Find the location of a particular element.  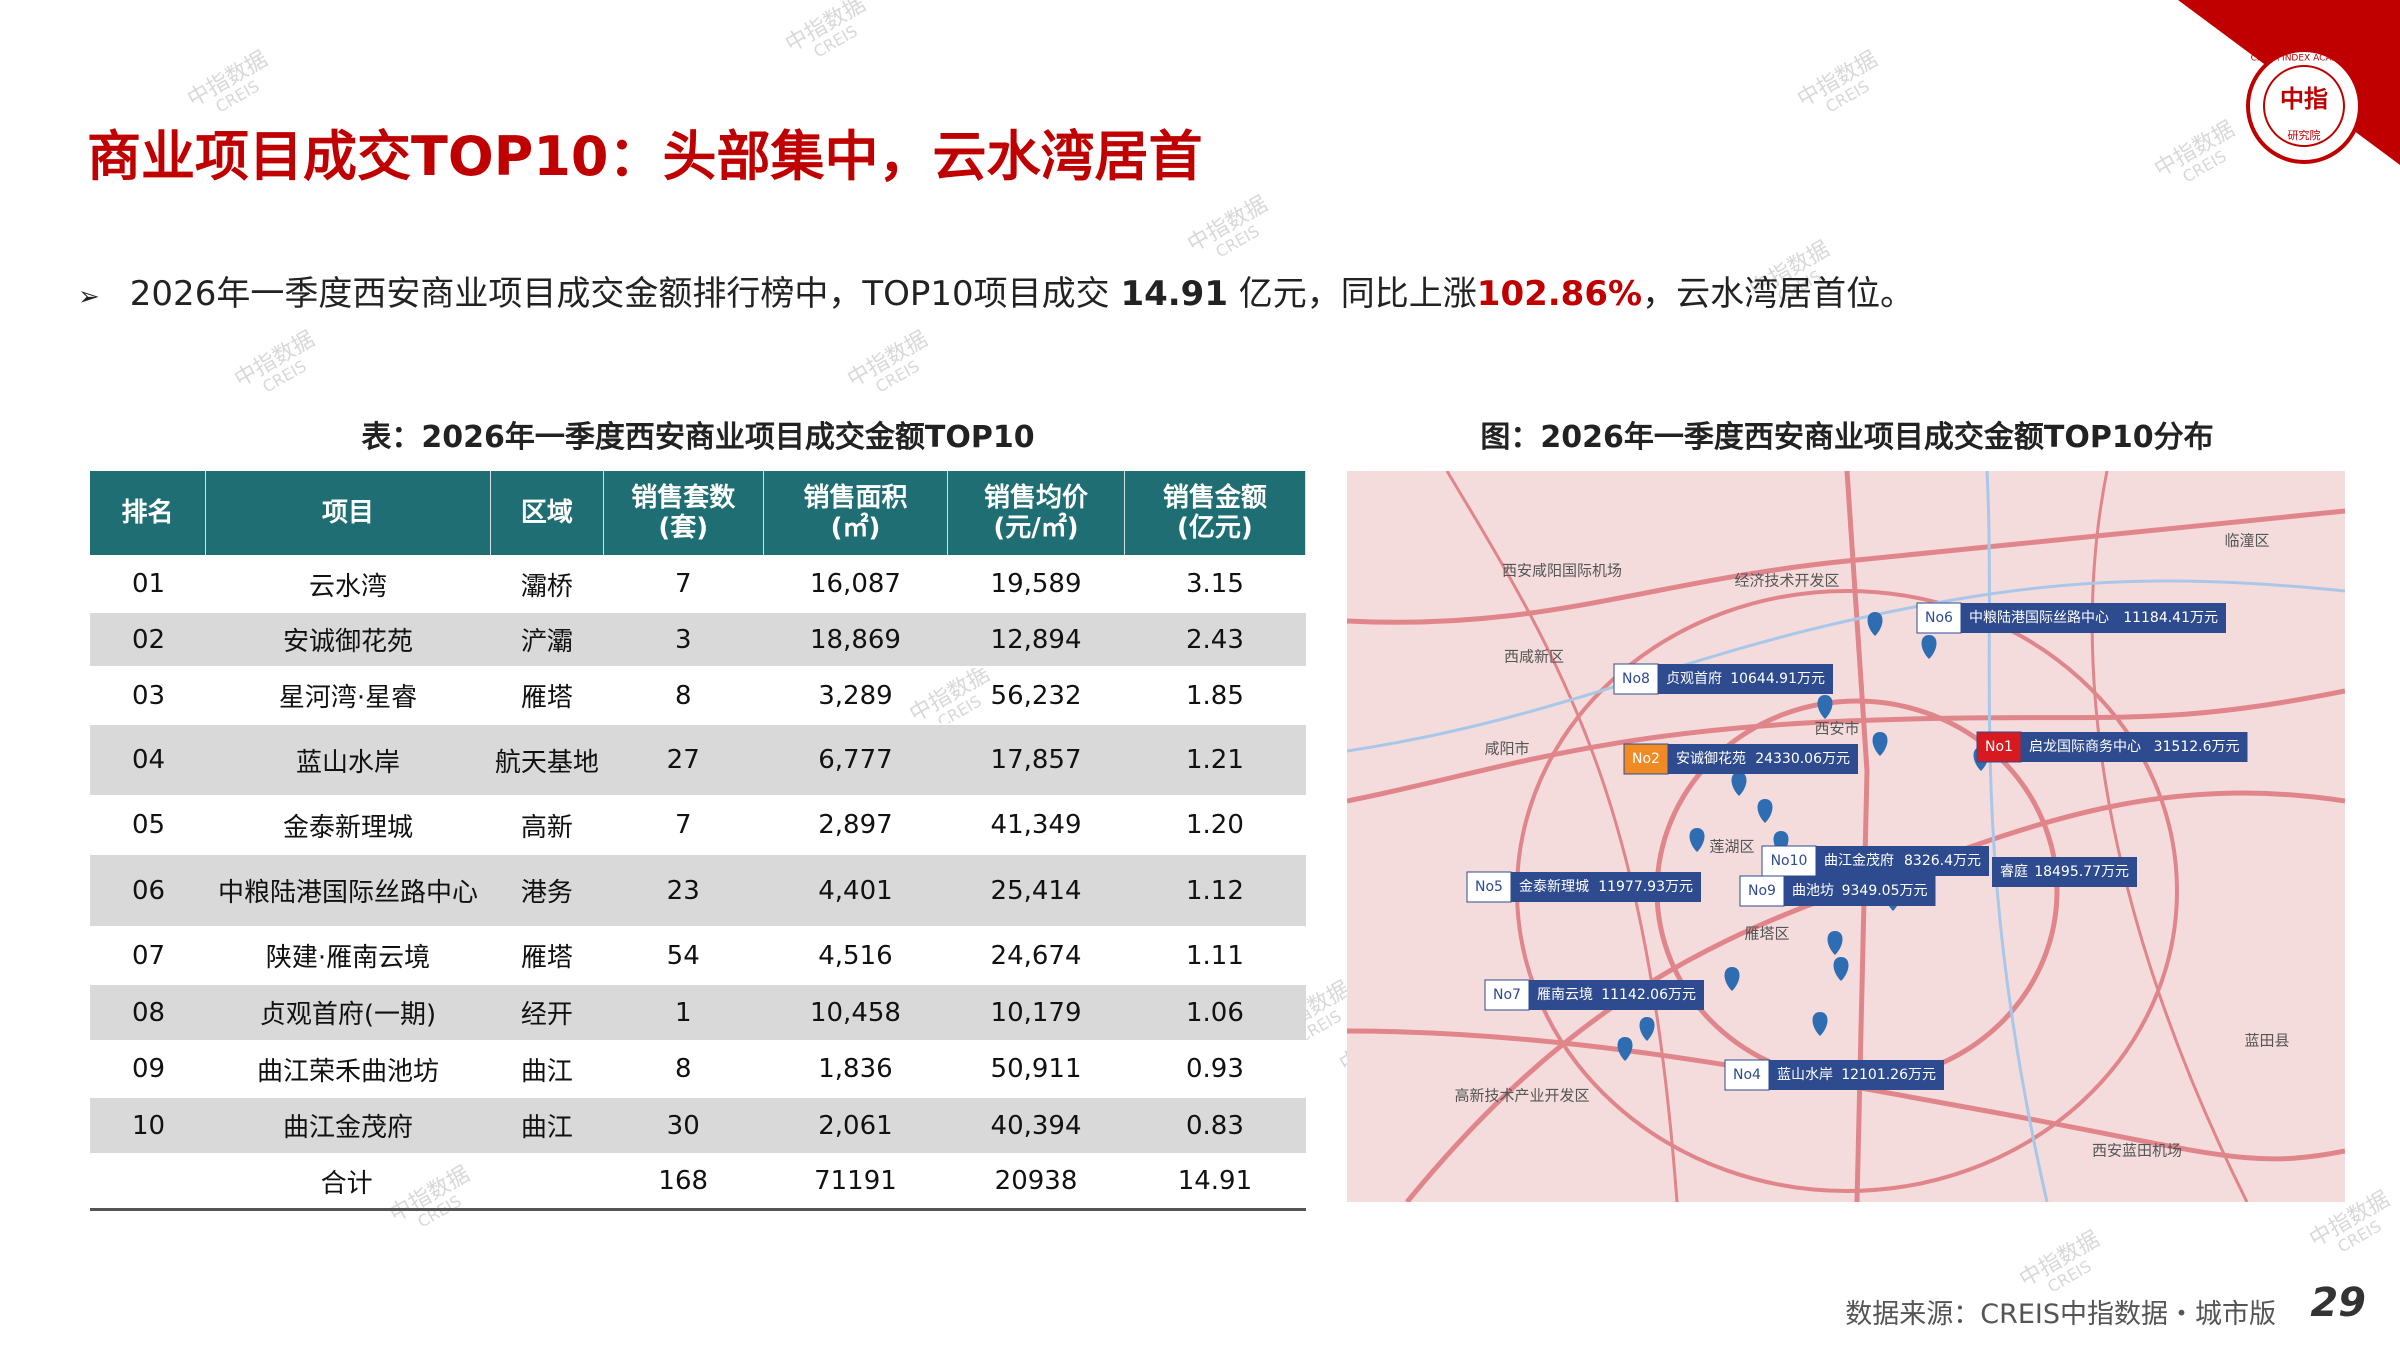

map-caption: 图：2026年一季度西安商业项目成交金额TOP10分布 is located at coordinates (1847, 437).